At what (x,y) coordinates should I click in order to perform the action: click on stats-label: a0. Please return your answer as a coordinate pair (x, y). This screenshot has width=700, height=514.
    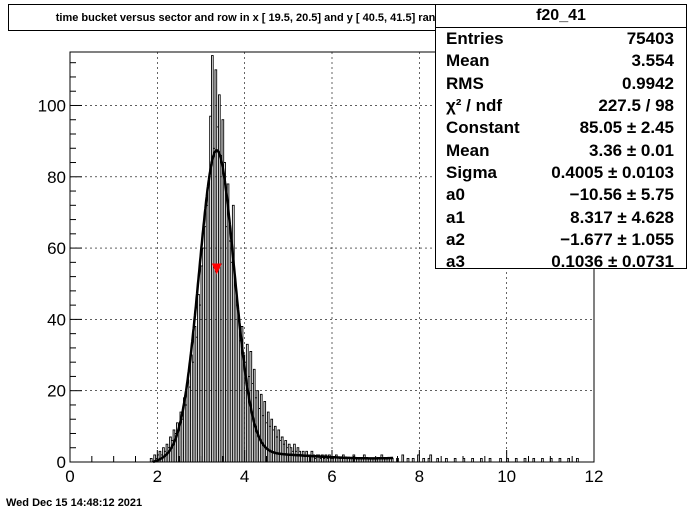
    Looking at the image, I should click on (455, 195).